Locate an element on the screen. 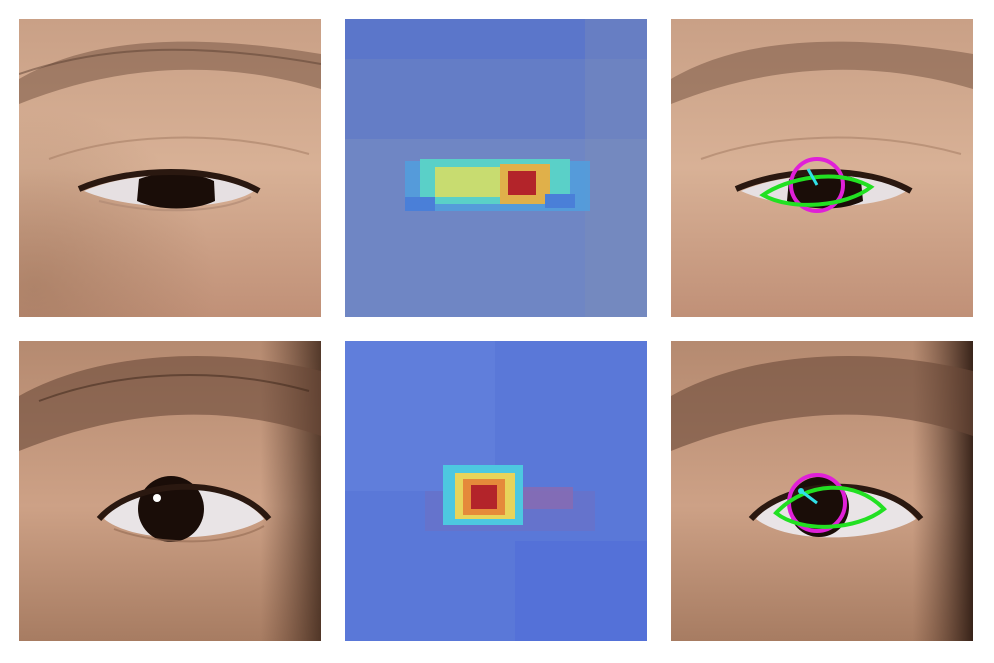 This screenshot has width=994, height=663. iris is located at coordinates (176, 190).